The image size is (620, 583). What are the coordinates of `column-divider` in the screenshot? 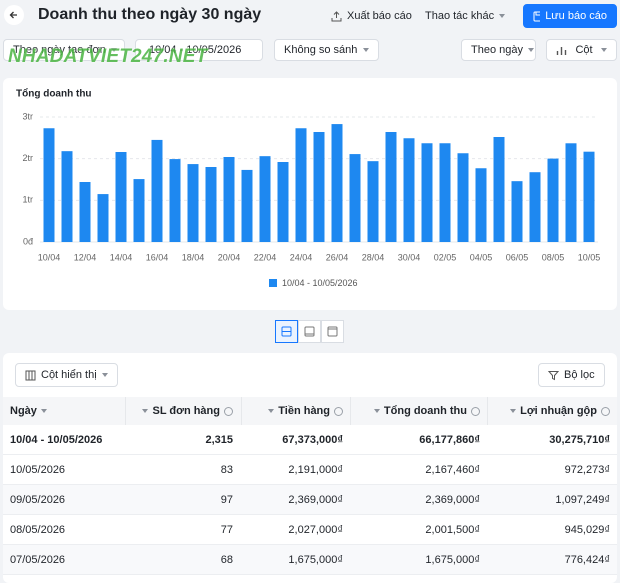 It's located at (350, 411).